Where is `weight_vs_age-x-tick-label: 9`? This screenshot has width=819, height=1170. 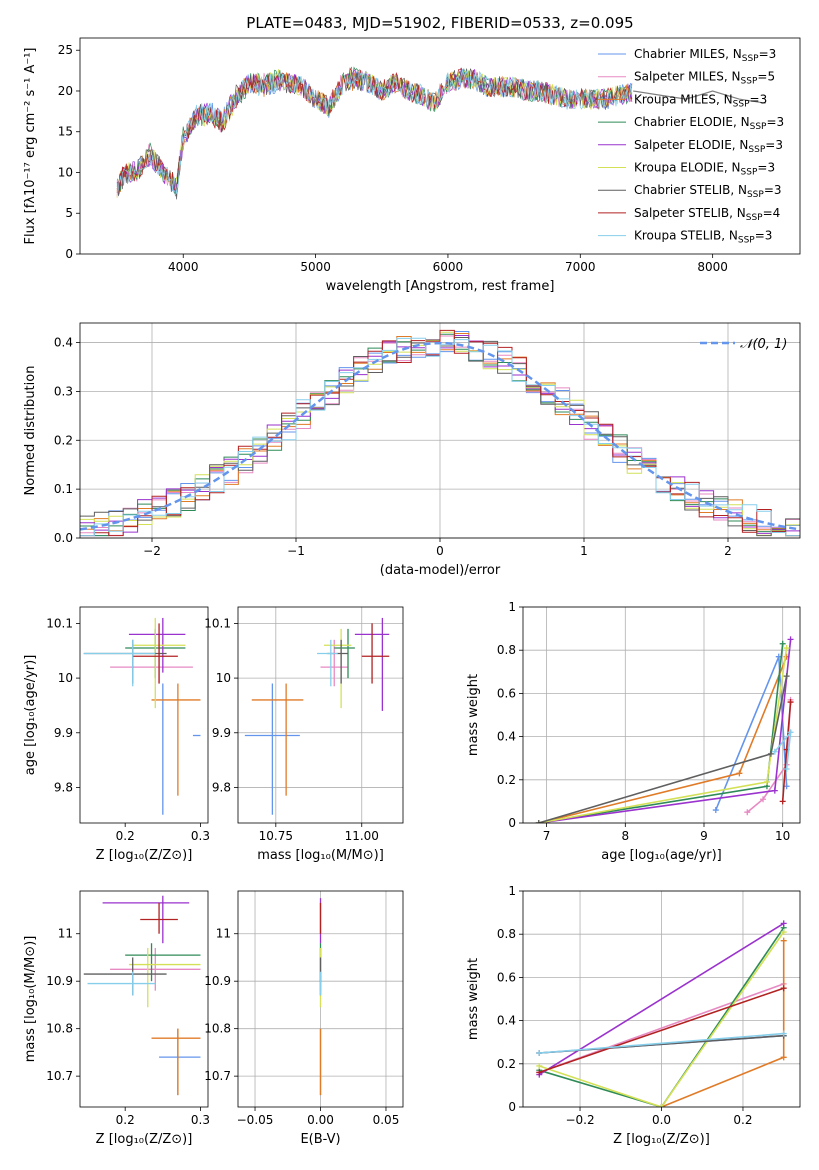
weight_vs_age-x-tick-label: 9 is located at coordinates (704, 836).